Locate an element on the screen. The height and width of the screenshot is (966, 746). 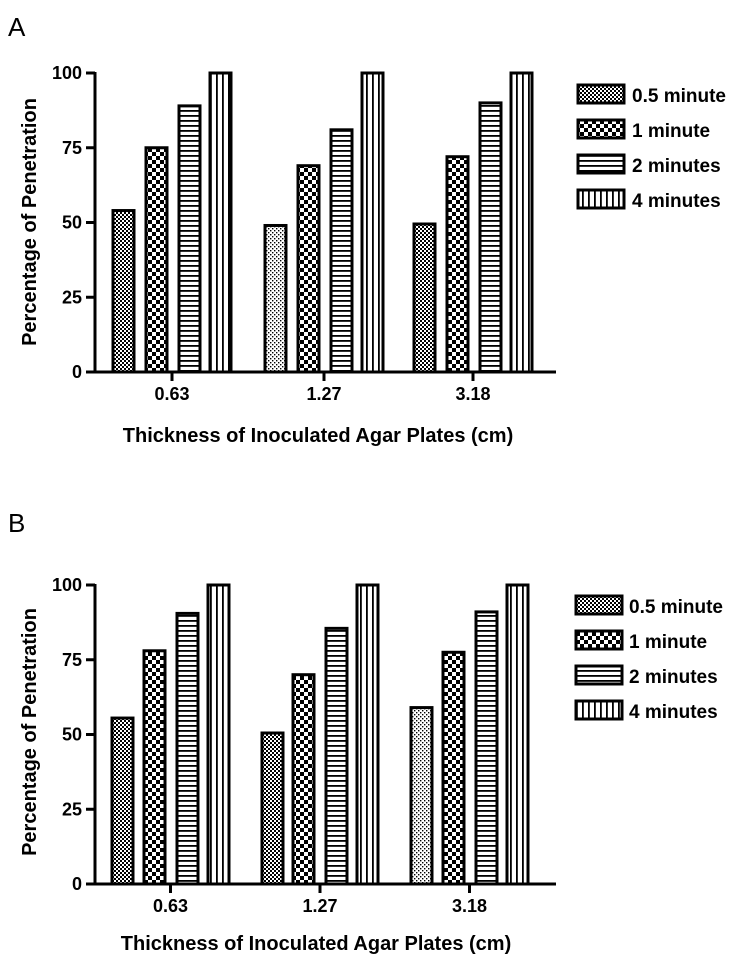
bar-a-0.63-series-4 is located at coordinates (220, 222).